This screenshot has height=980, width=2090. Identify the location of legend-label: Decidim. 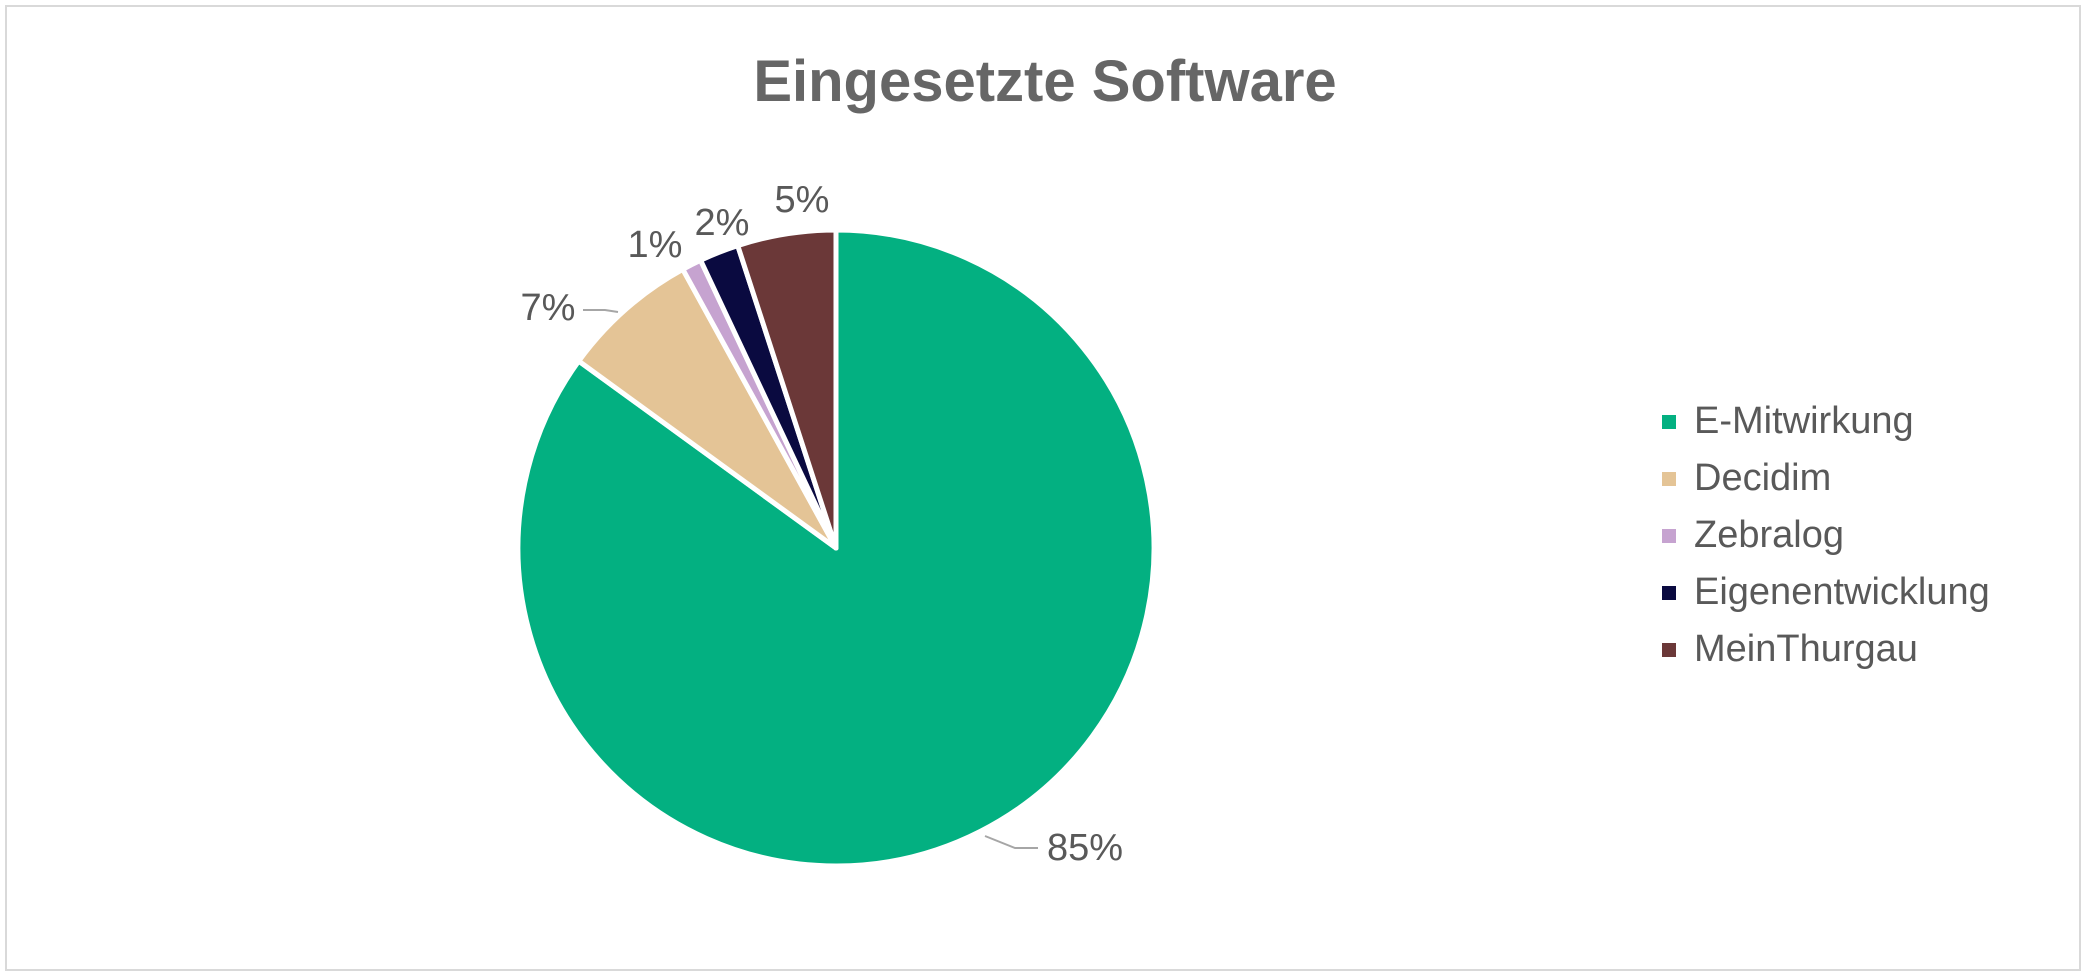
(1763, 478).